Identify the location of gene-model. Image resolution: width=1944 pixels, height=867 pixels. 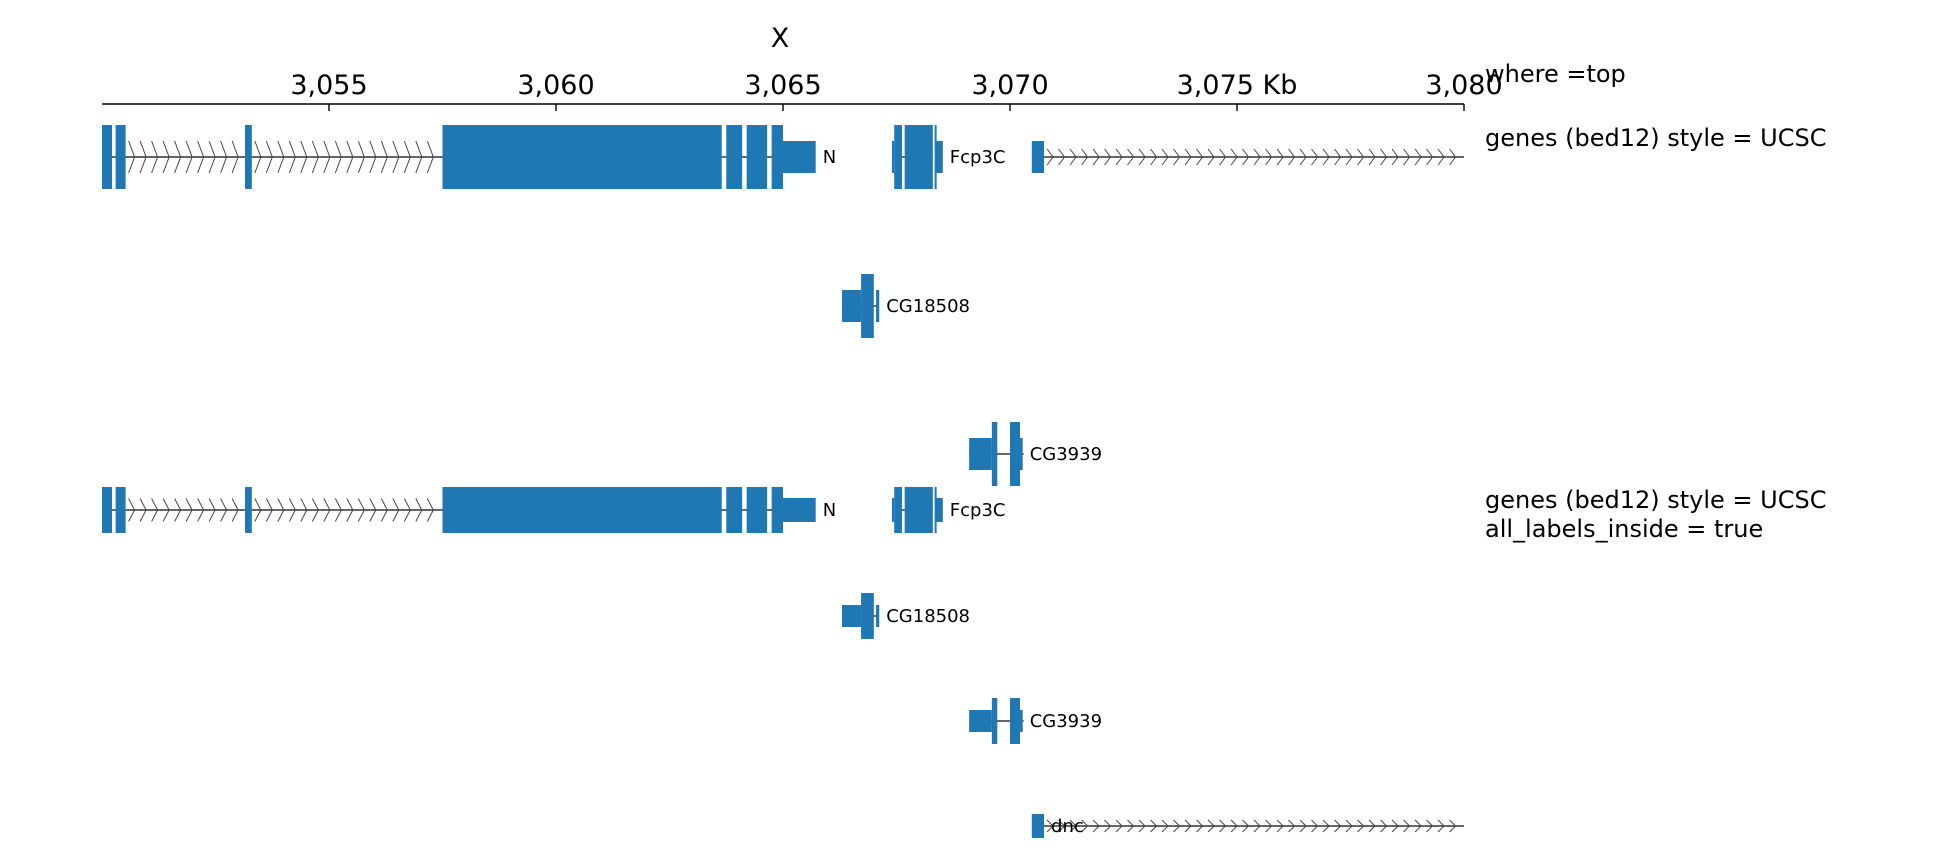
(1247, 157).